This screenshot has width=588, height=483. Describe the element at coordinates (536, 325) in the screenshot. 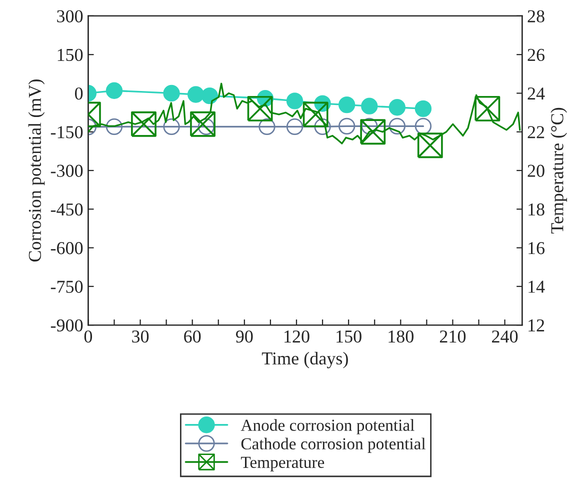

I see `y2-tick-label: 12` at that location.